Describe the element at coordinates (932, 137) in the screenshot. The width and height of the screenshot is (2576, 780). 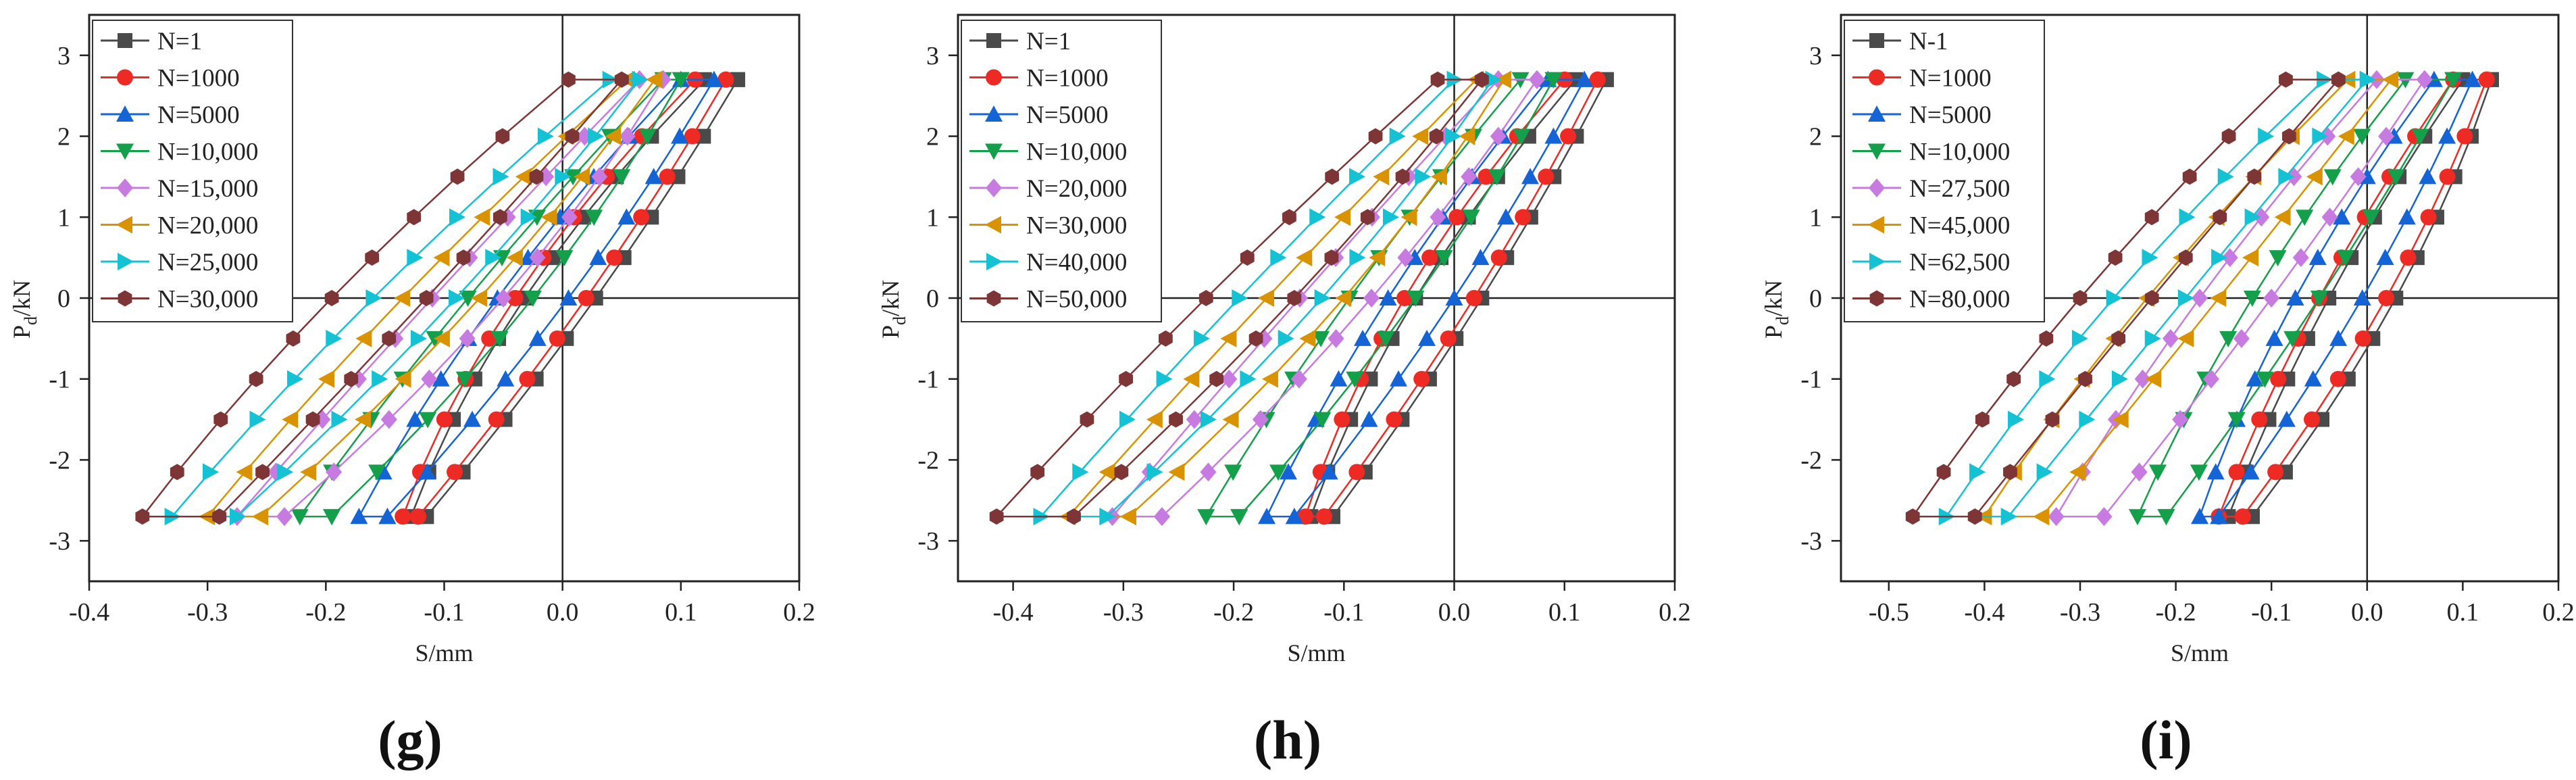
I see `y-tick-label: 2` at that location.